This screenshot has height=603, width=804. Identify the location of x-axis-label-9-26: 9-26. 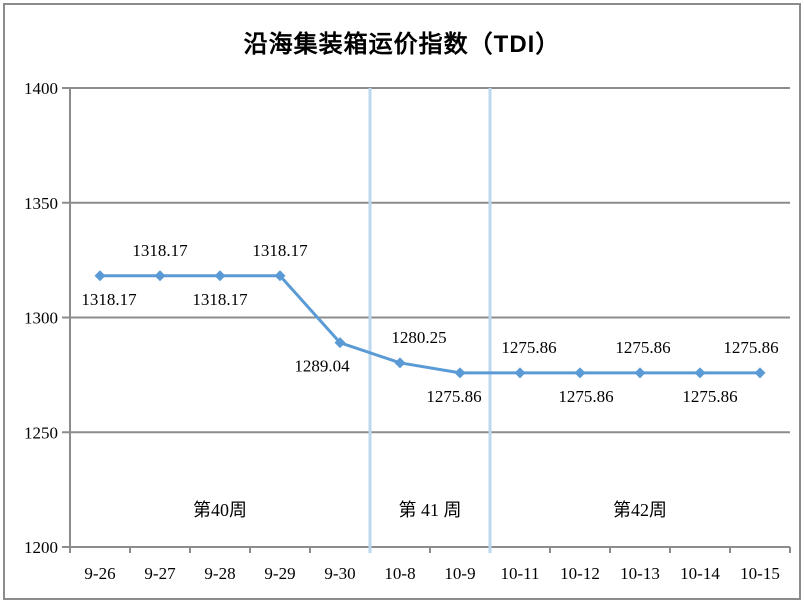
(99, 573).